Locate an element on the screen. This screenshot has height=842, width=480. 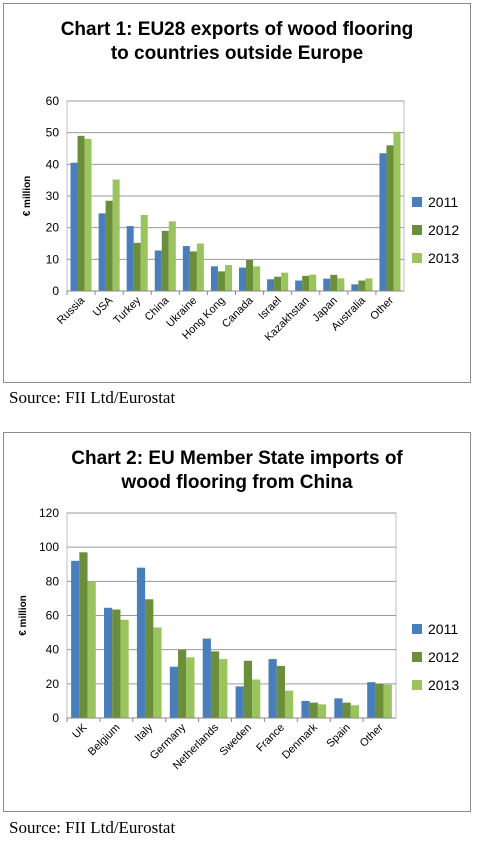
bar-2012-sweden is located at coordinates (248, 689).